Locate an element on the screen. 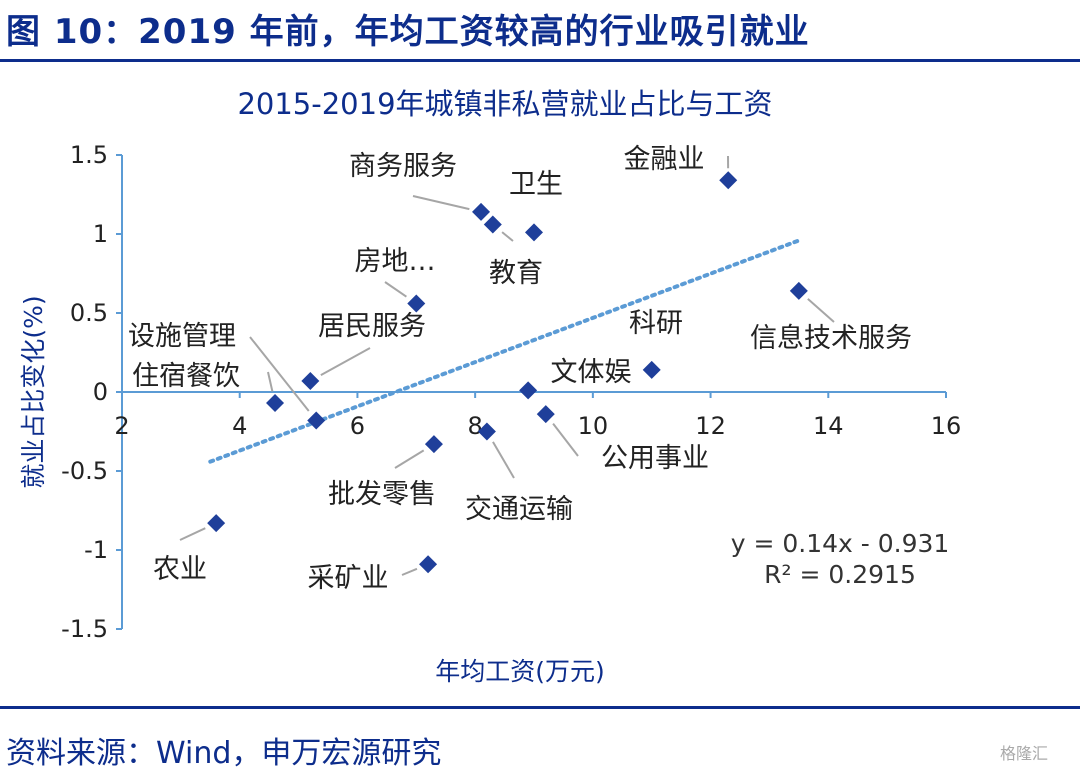 The width and height of the screenshot is (1080, 772). point-label: 公用事业 is located at coordinates (655, 458).